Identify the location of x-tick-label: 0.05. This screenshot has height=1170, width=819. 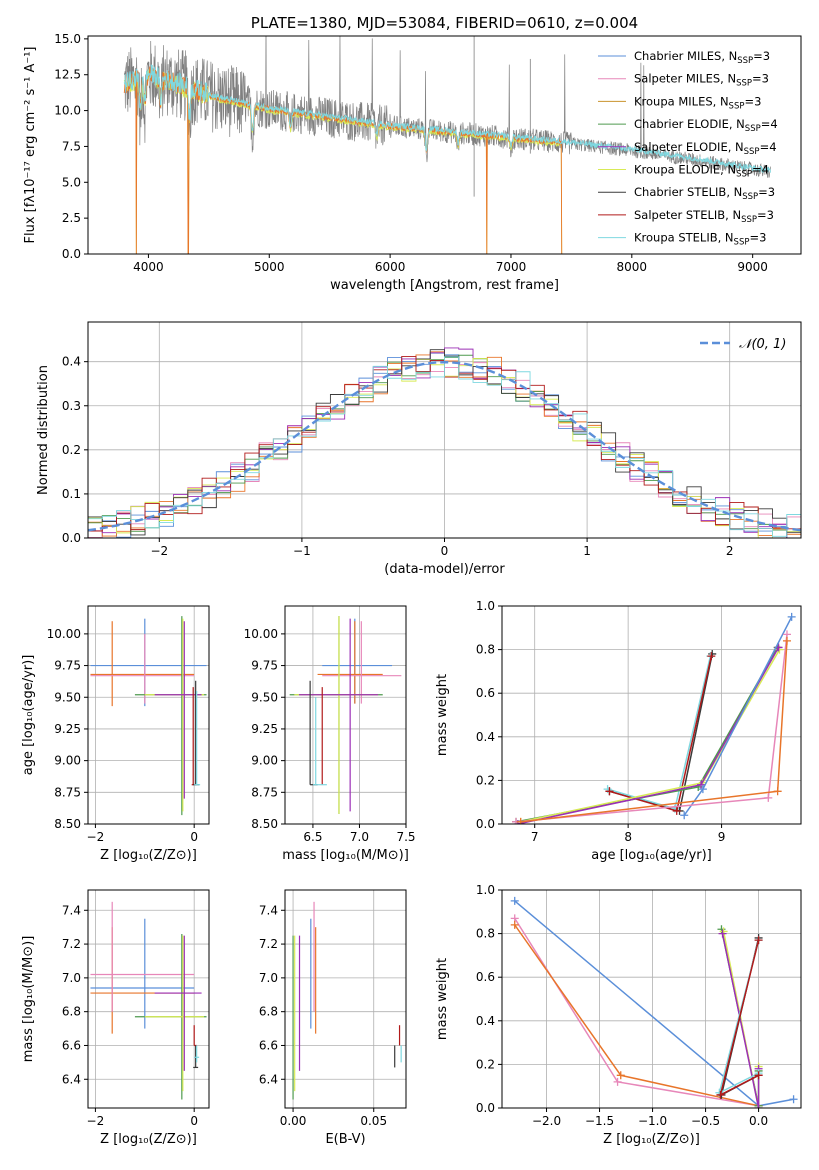
(373, 1121).